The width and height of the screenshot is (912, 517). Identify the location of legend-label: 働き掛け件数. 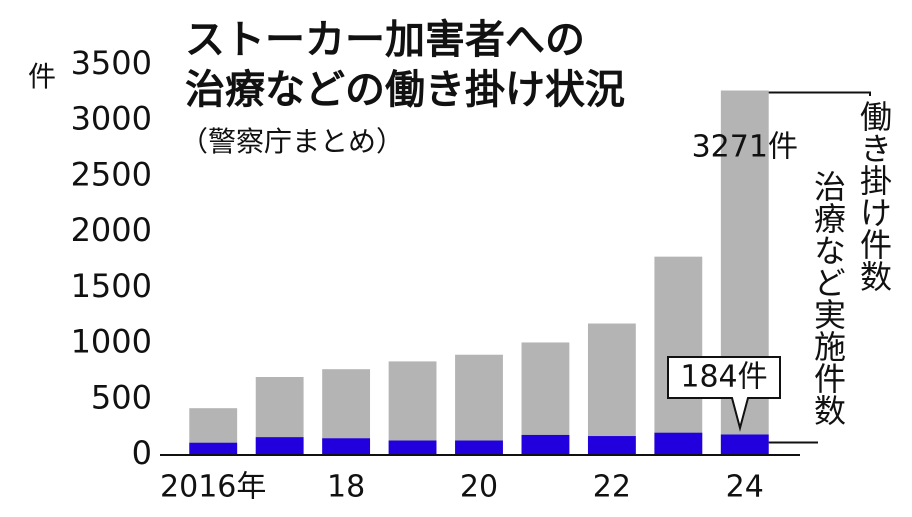
(874, 196).